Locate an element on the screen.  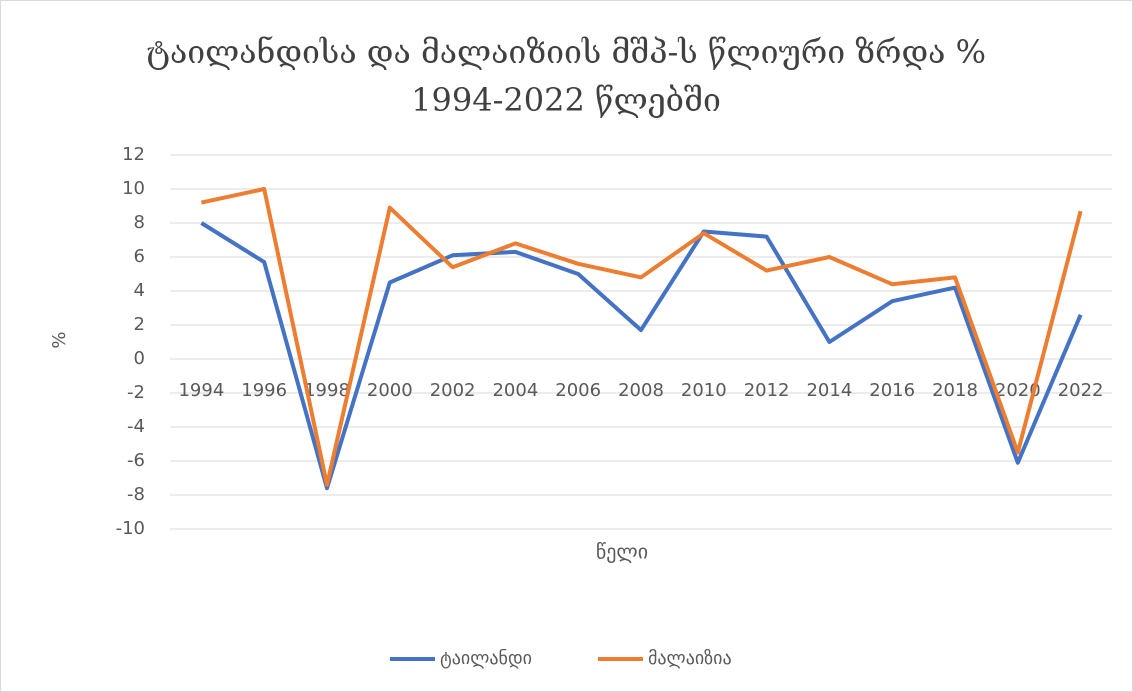
y-tick-label: 8 is located at coordinates (139, 222).